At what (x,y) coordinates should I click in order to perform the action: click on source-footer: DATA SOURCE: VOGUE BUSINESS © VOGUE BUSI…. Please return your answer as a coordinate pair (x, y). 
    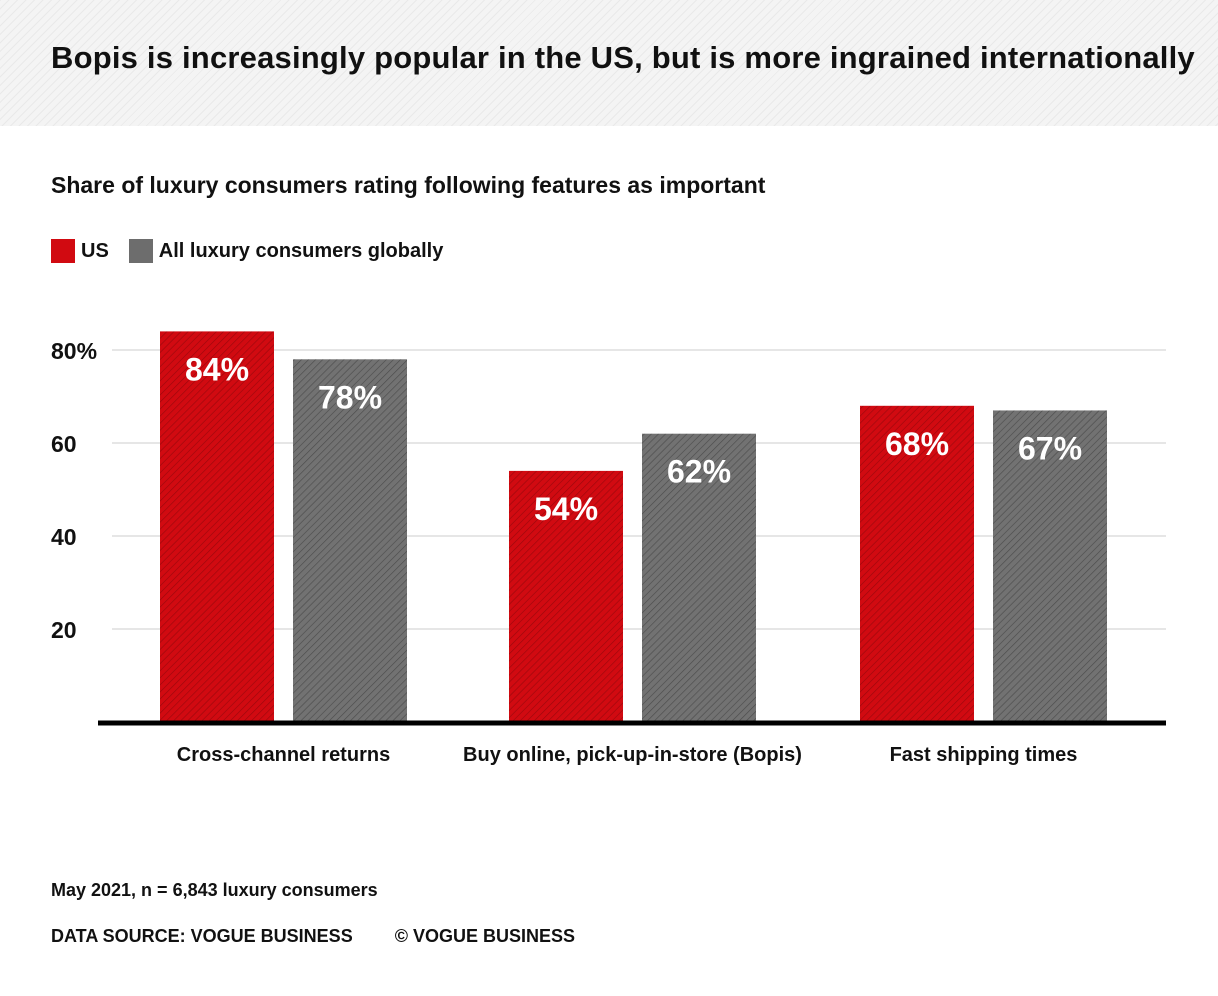
    Looking at the image, I should click on (313, 936).